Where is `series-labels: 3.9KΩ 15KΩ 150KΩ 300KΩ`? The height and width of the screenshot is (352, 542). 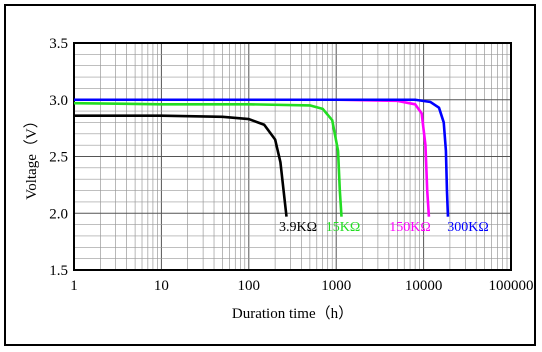 series-labels: 3.9KΩ 15KΩ 150KΩ 300KΩ is located at coordinates (384, 227).